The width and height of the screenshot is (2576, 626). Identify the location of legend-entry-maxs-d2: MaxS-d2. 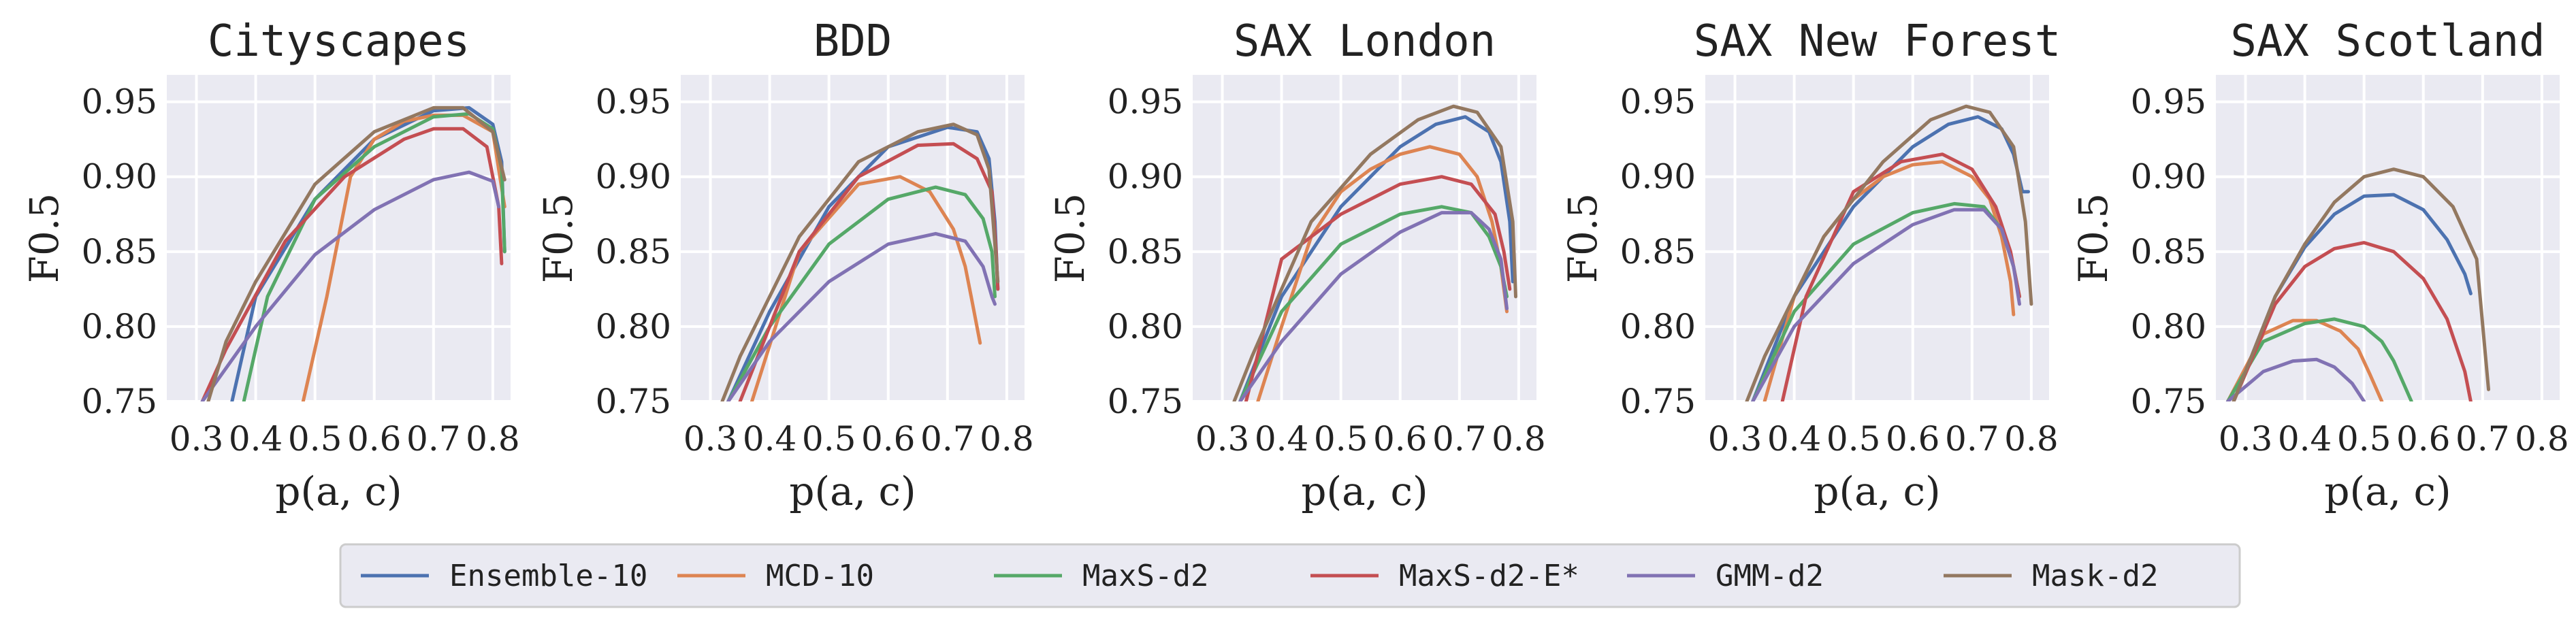
(1101, 576).